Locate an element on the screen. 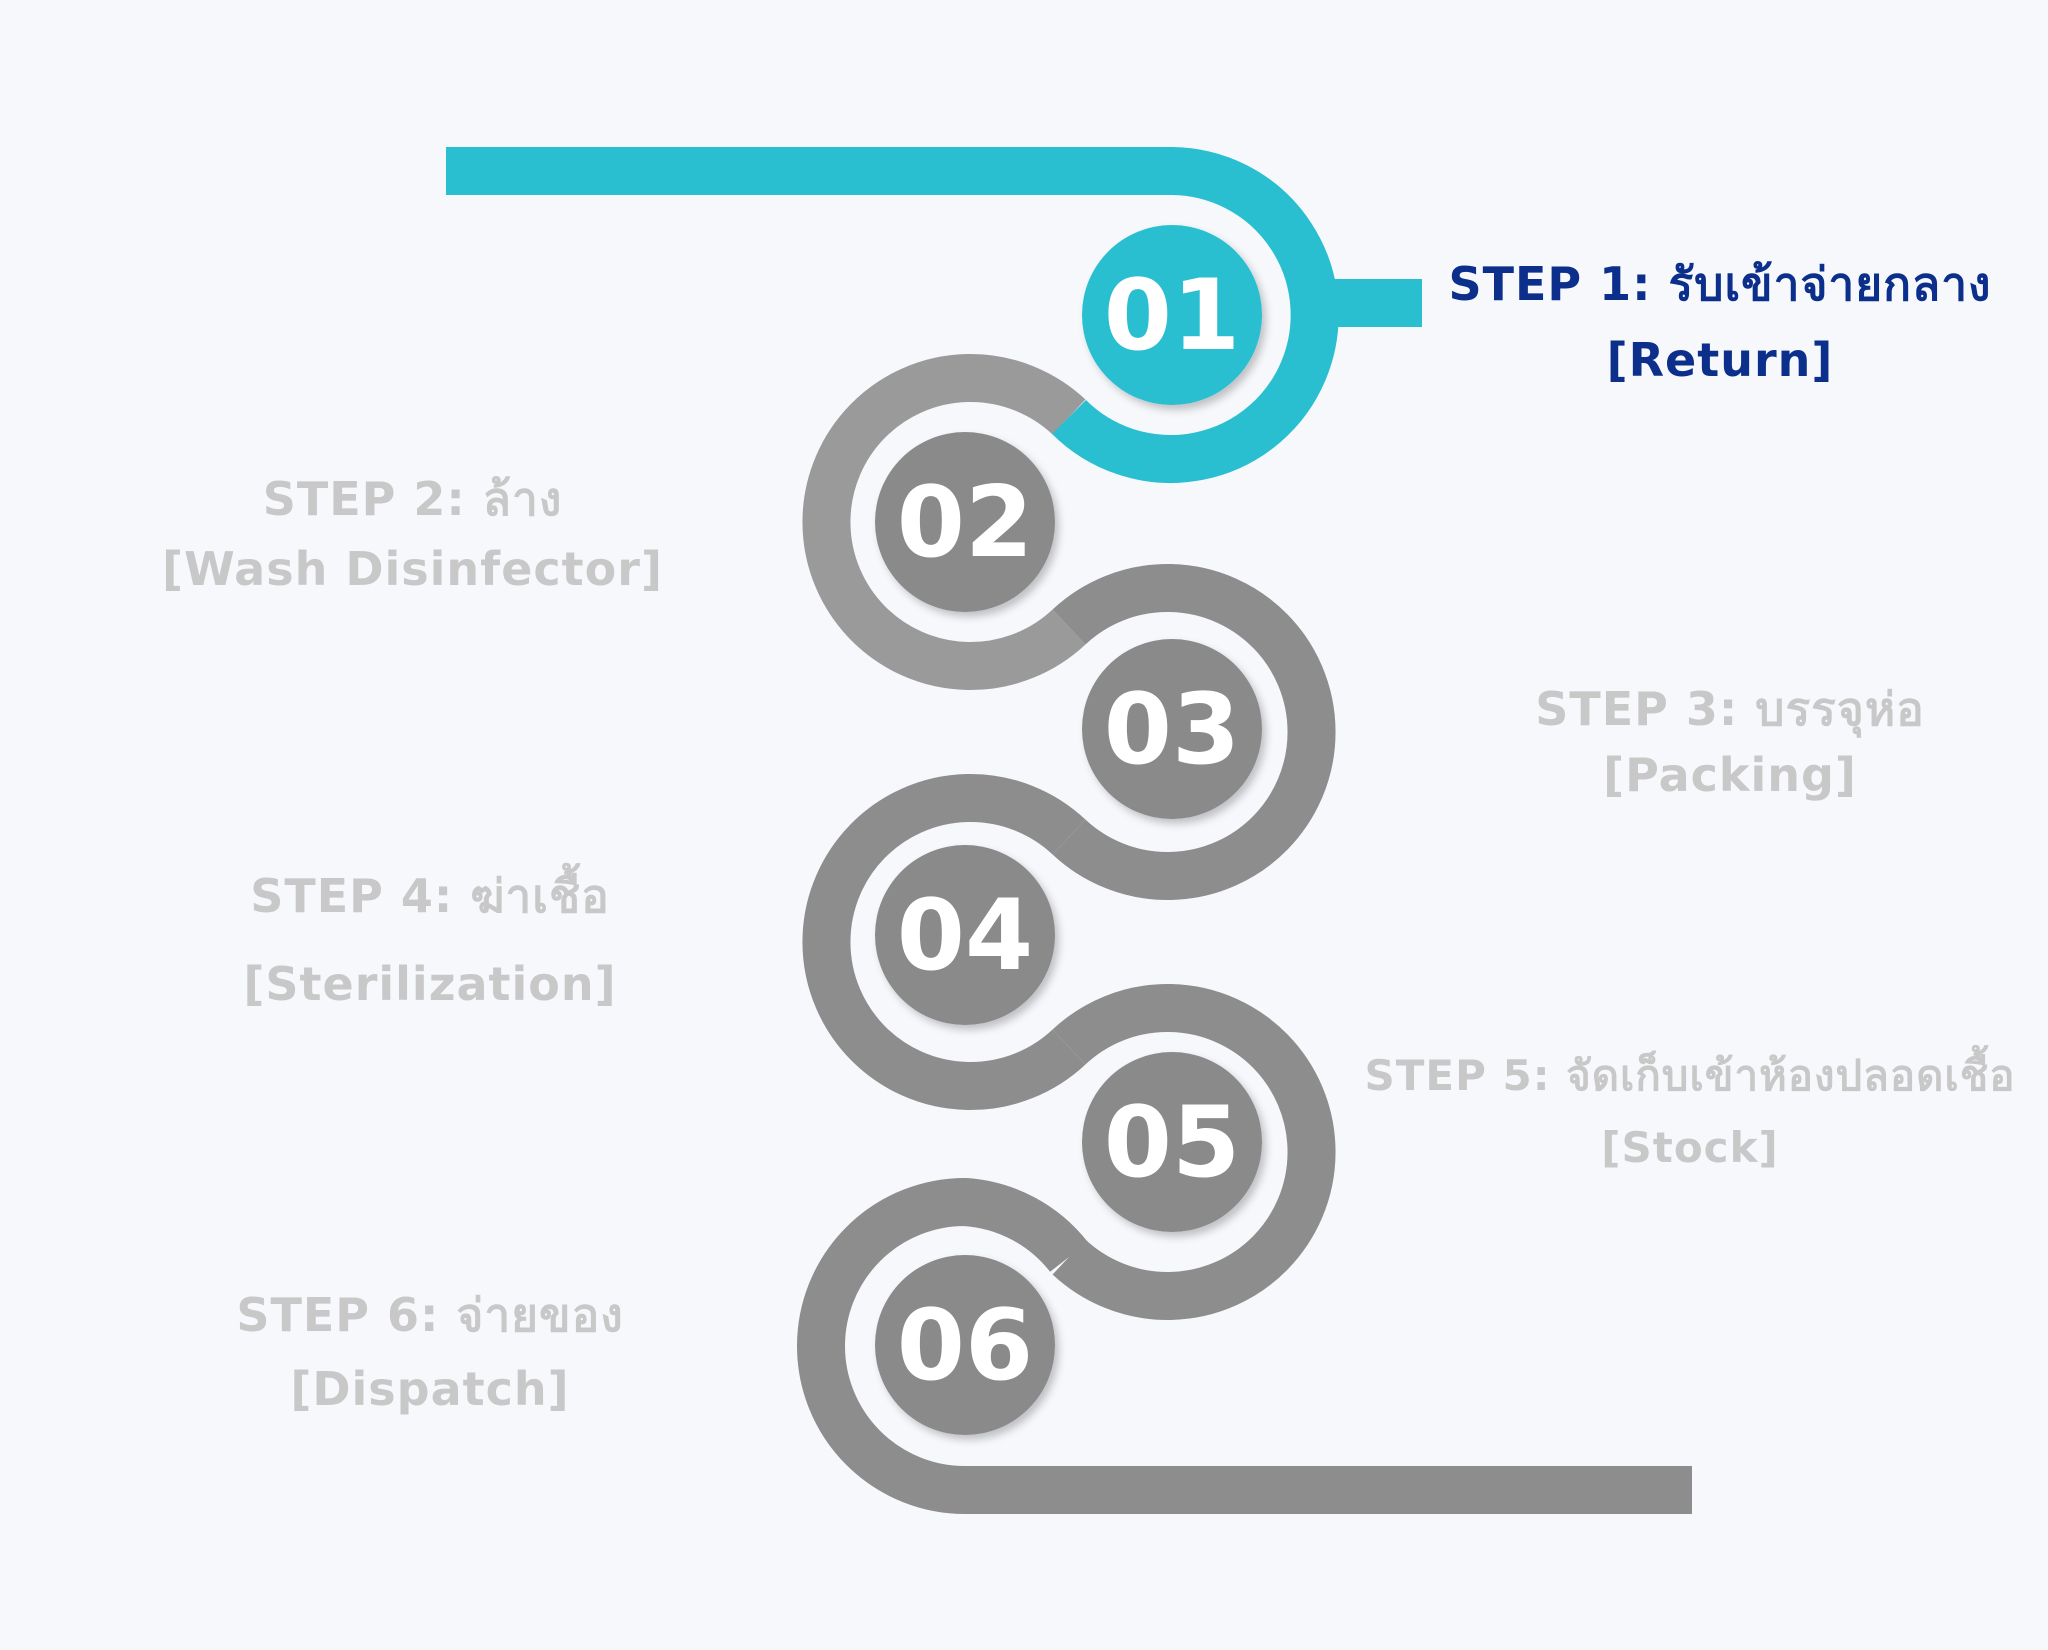  step-3-label: STEP 3: บรรจุห่อ [Packing] is located at coordinates (1730, 742).